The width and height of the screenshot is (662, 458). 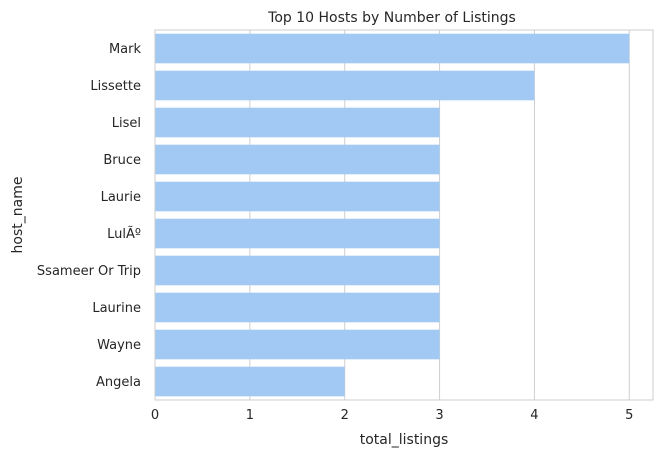 I want to click on chart-title: Top 10 Hosts by Number of Listings, so click(x=391, y=18).